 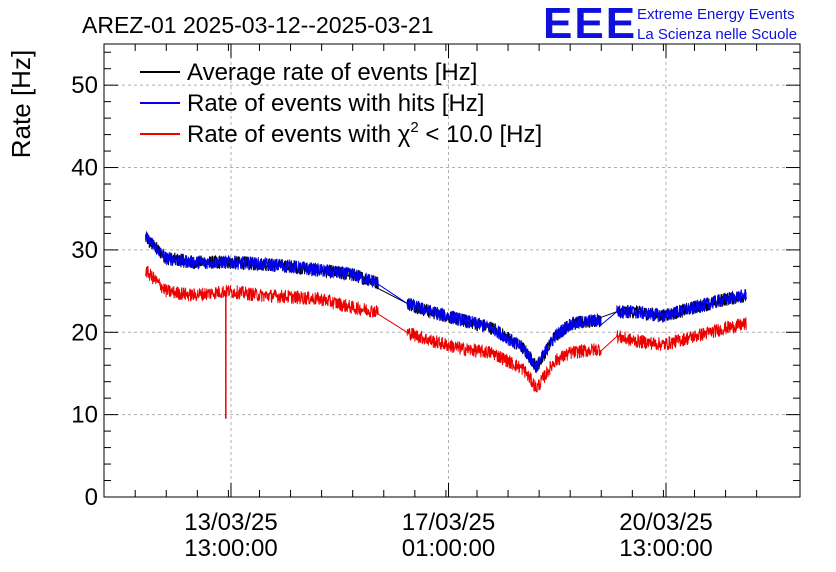 I want to click on y-tick-label: 30, so click(x=84, y=250).